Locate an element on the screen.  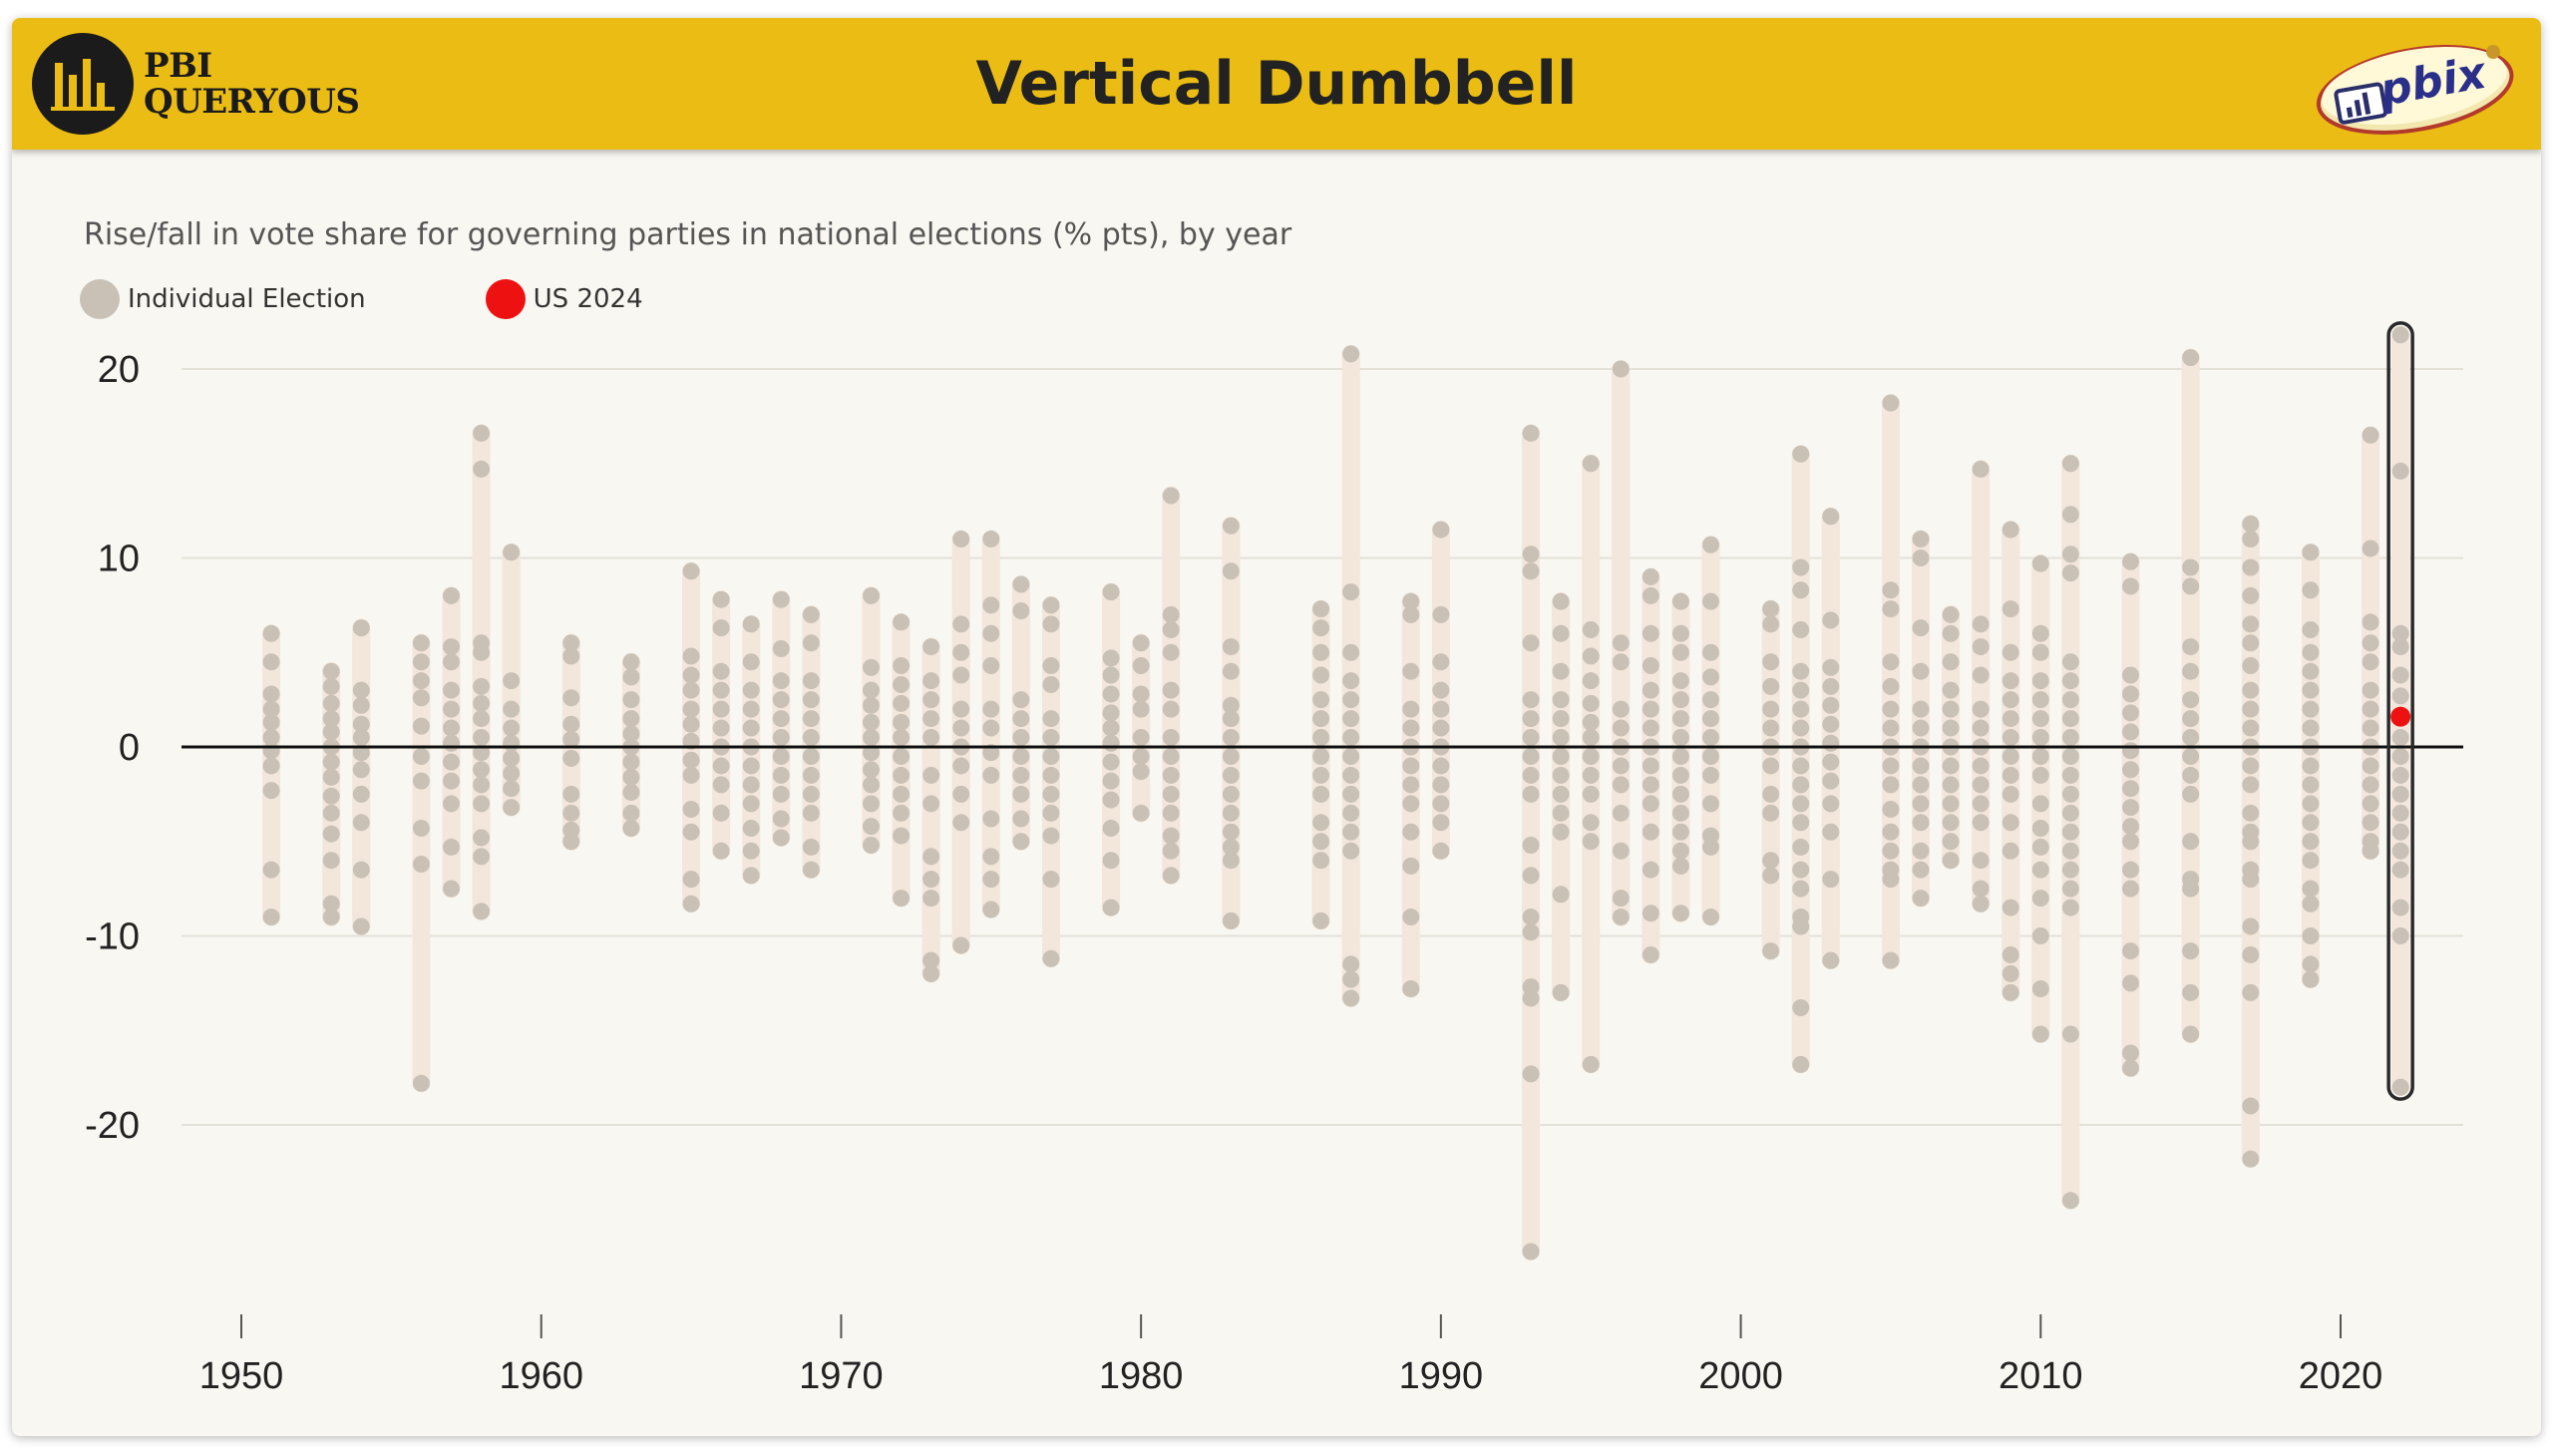
pbi-queryous-logo: PBI QUERYOUS is located at coordinates (196, 84).